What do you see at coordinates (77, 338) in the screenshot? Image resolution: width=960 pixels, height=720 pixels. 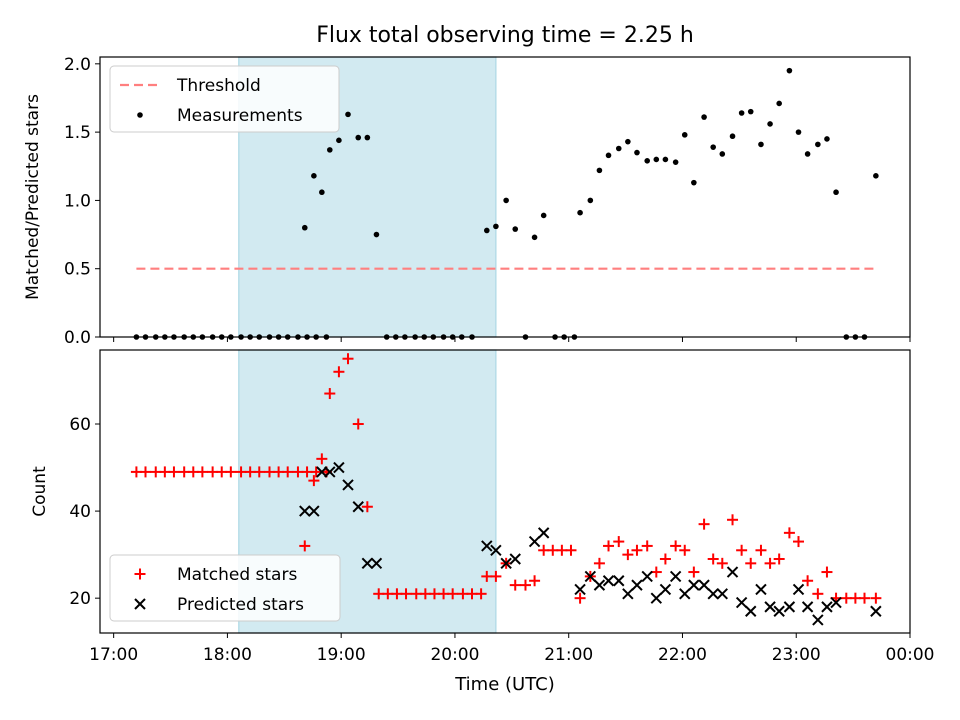 I see `y-tick-label: 0.0` at bounding box center [77, 338].